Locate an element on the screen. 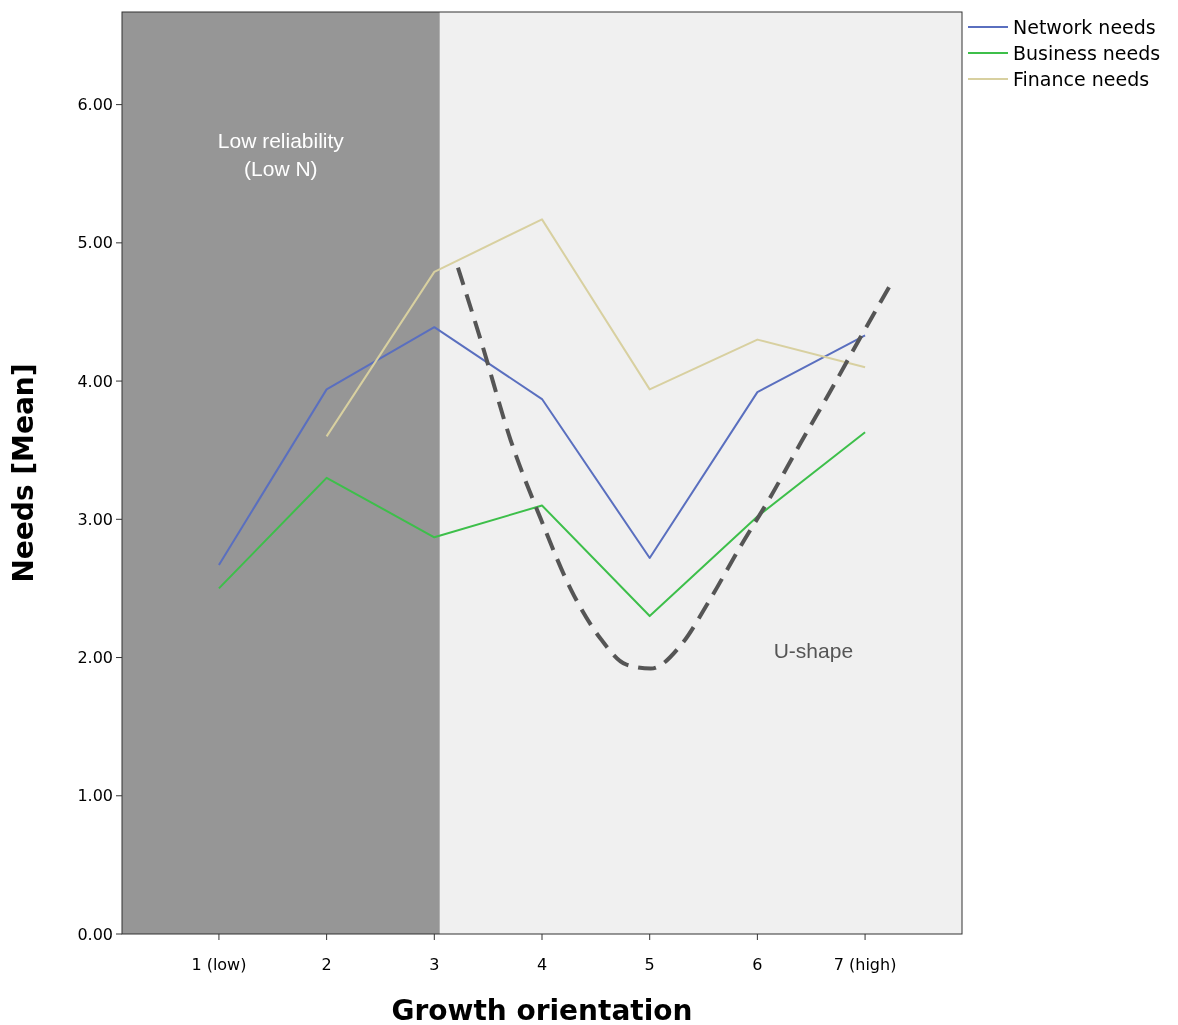  x-tick-label: 5 is located at coordinates (649, 964).